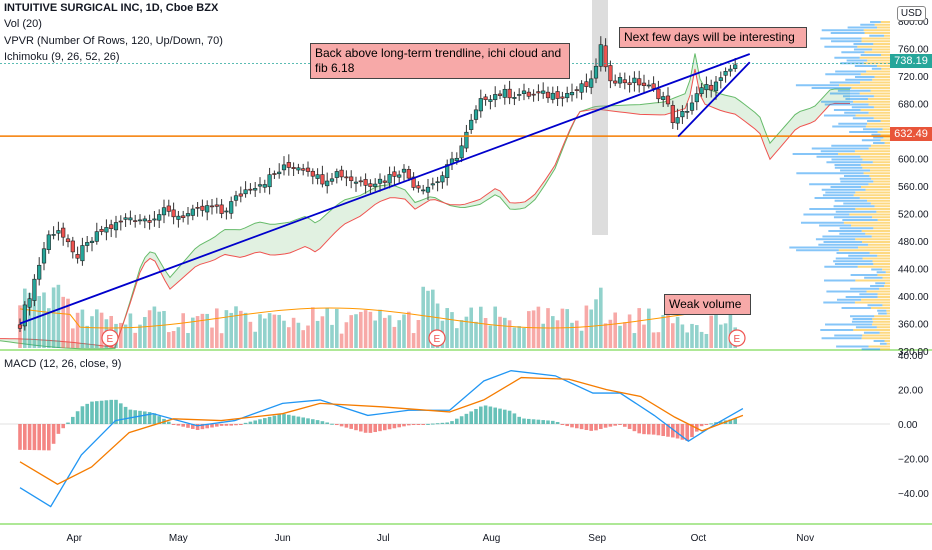 The width and height of the screenshot is (932, 550). I want to click on macd-legend: MACD (12, 26, close, 9), so click(63, 364).